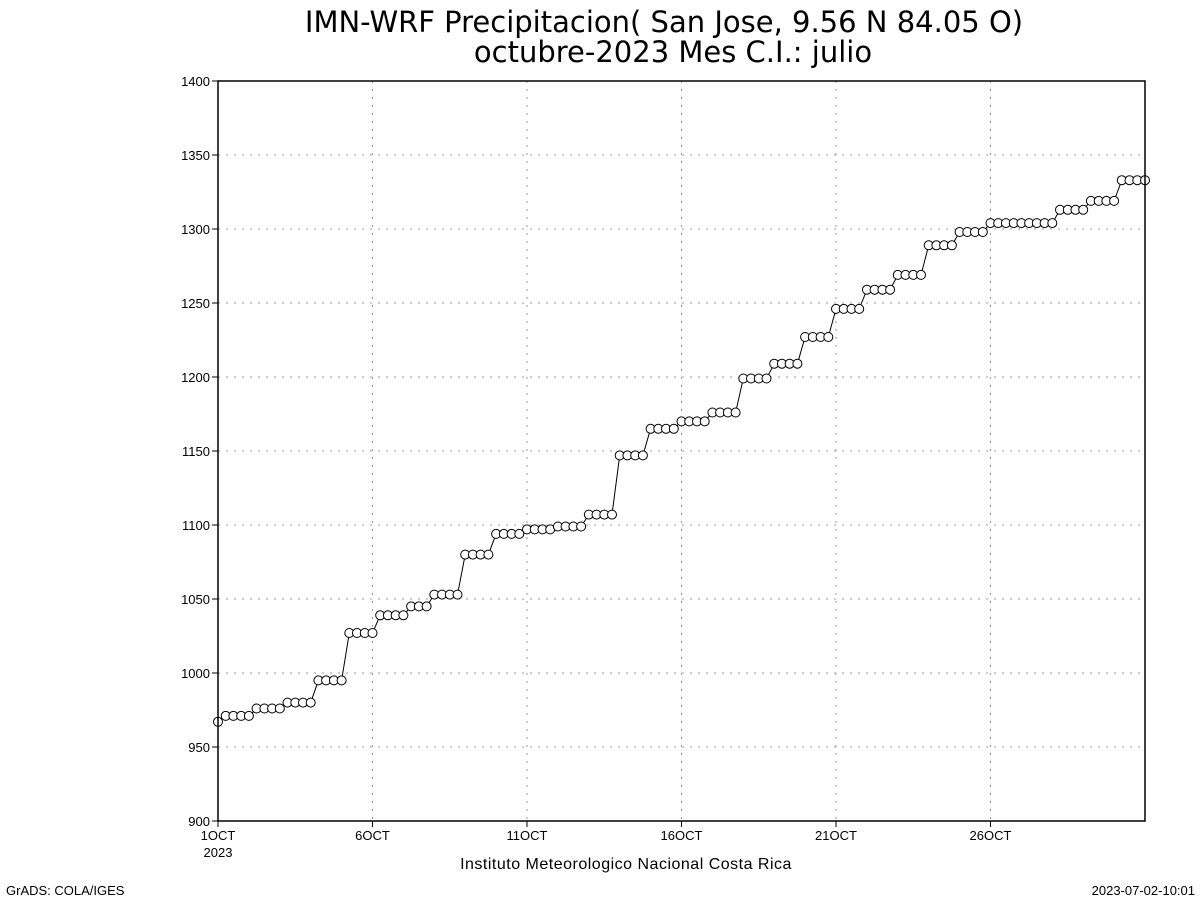 The image size is (1200, 900). Describe the element at coordinates (991, 835) in the screenshot. I see `x-tick-label: 26OCT` at that location.